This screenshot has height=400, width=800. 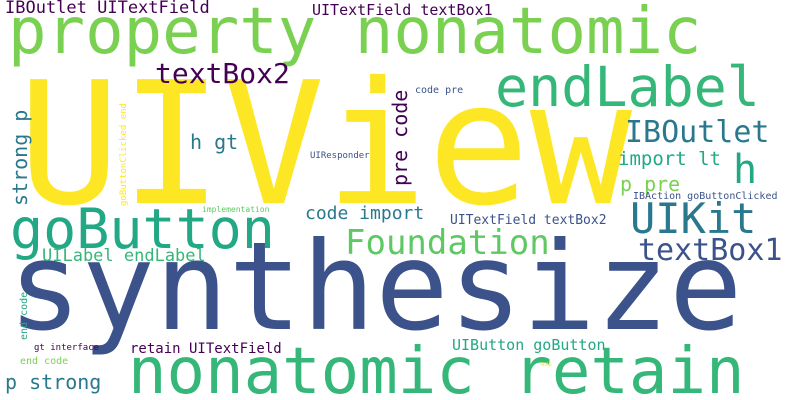 I want to click on word-code-import: code import, so click(x=365, y=213).